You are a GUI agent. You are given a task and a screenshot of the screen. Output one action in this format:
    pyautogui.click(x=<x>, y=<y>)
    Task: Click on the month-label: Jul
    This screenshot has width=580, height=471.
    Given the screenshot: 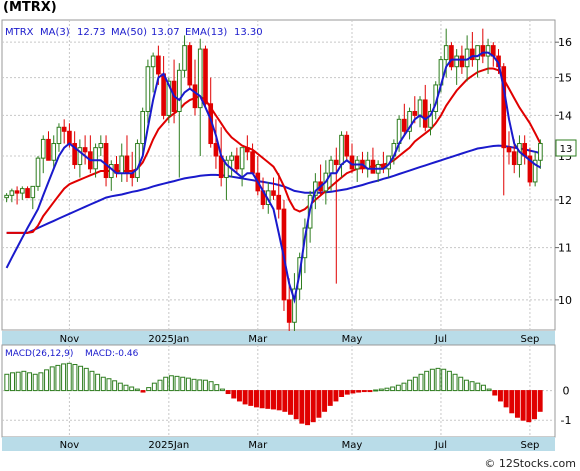 What is the action you would take?
    pyautogui.click(x=440, y=445)
    